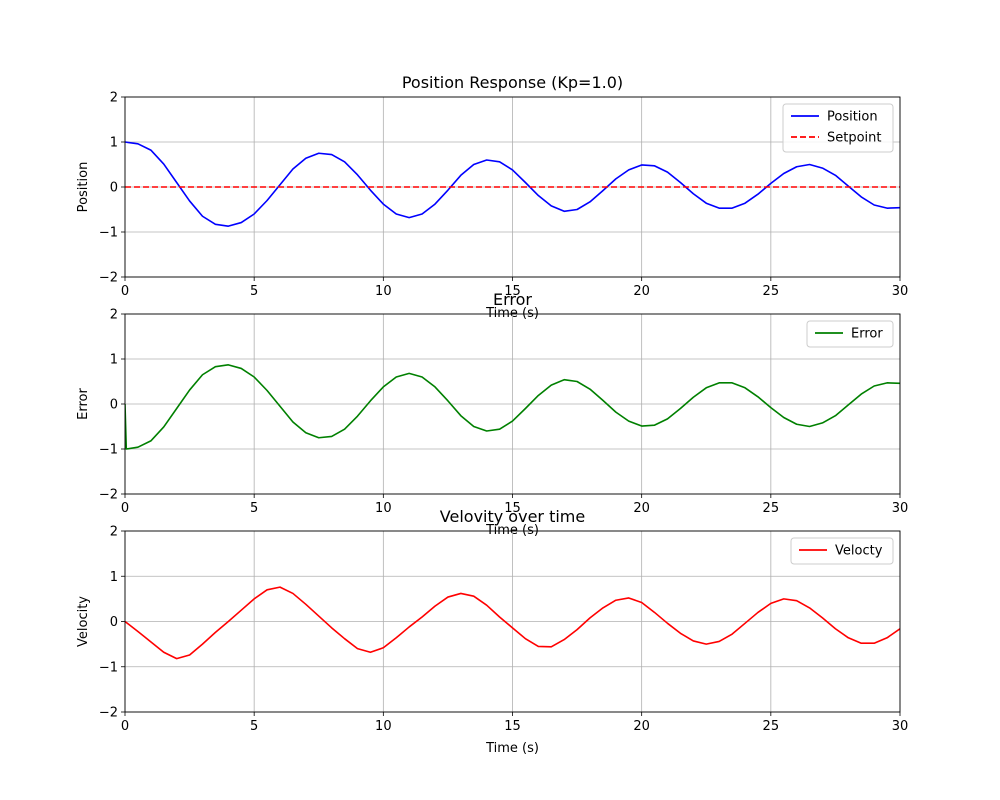 The height and width of the screenshot is (800, 1000). I want to click on legend-label: Error, so click(867, 334).